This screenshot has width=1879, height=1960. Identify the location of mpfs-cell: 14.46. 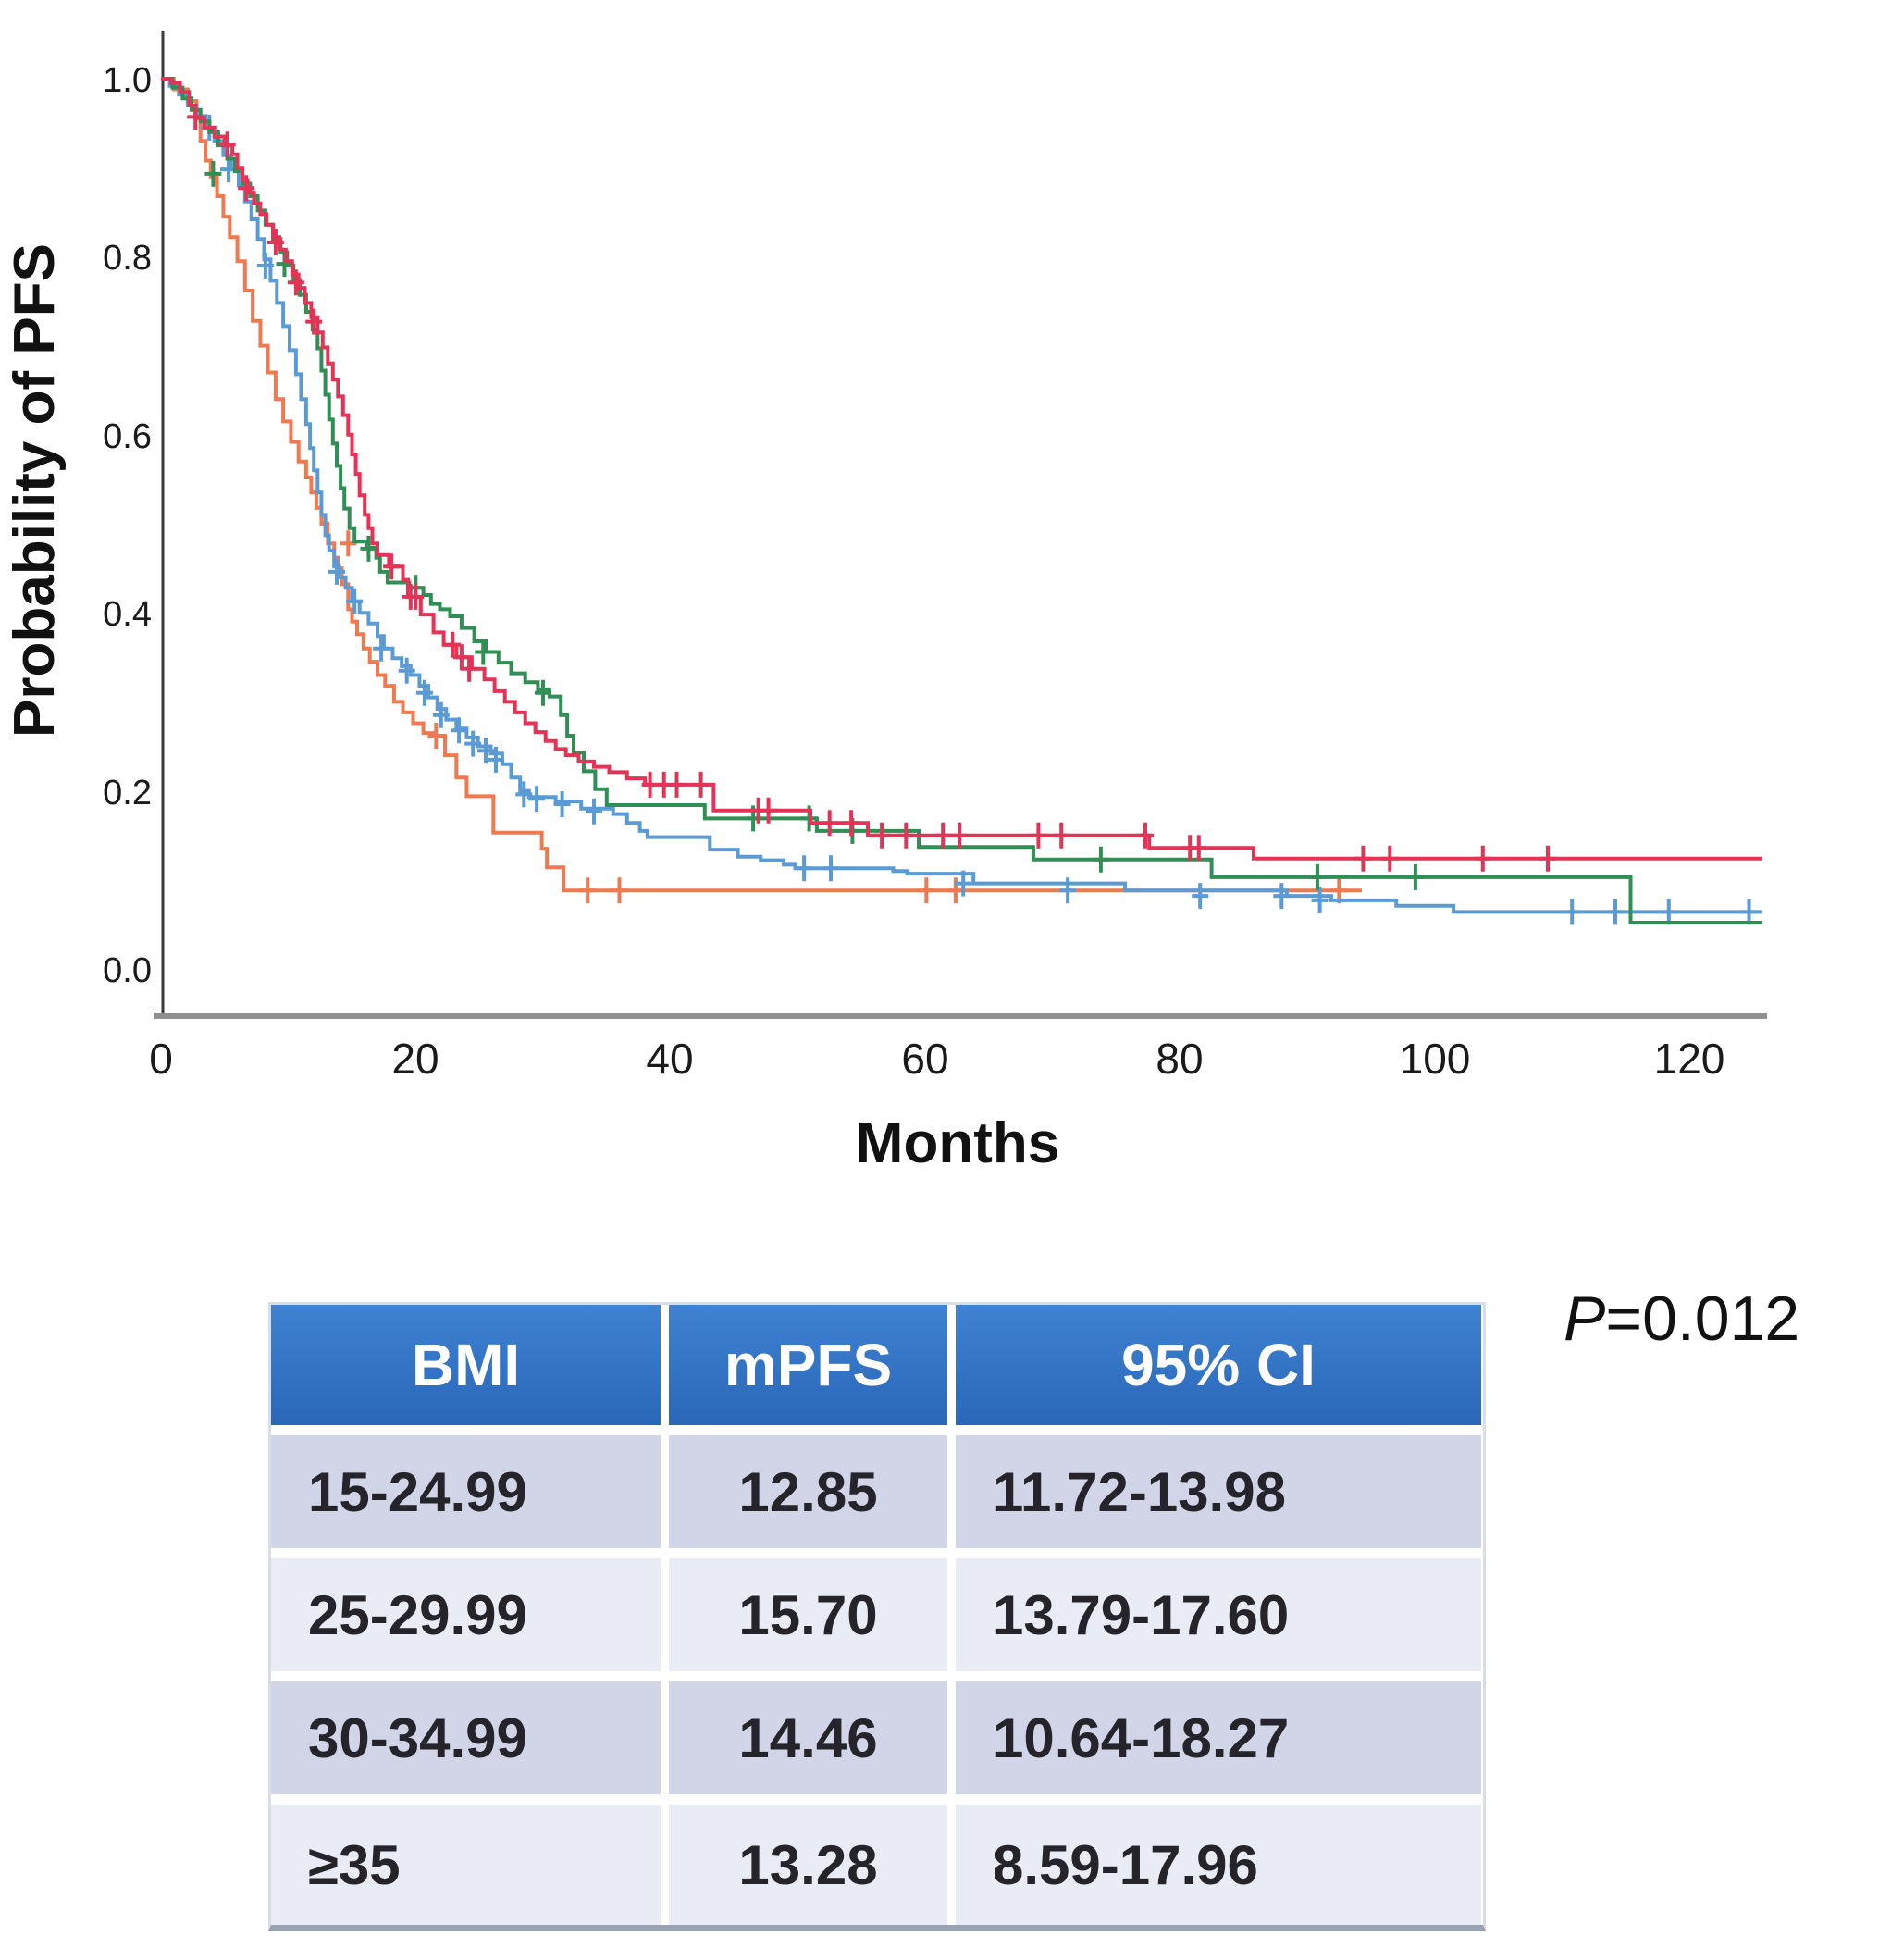
(808, 1737).